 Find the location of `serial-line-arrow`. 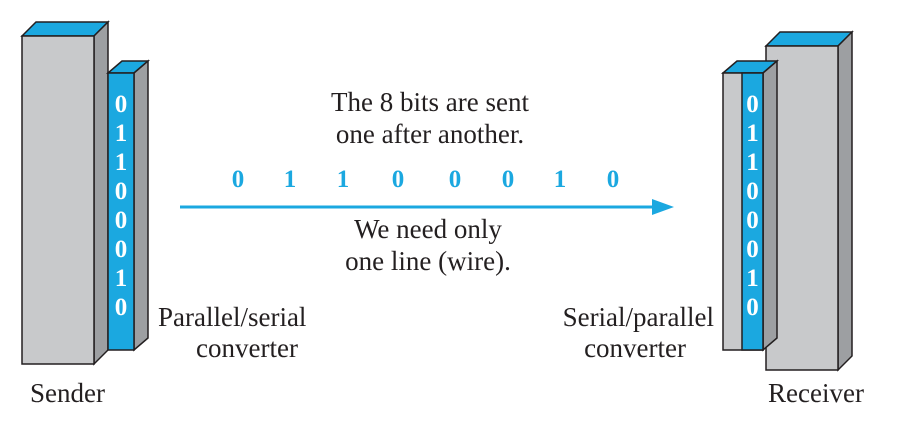

serial-line-arrow is located at coordinates (427, 207).